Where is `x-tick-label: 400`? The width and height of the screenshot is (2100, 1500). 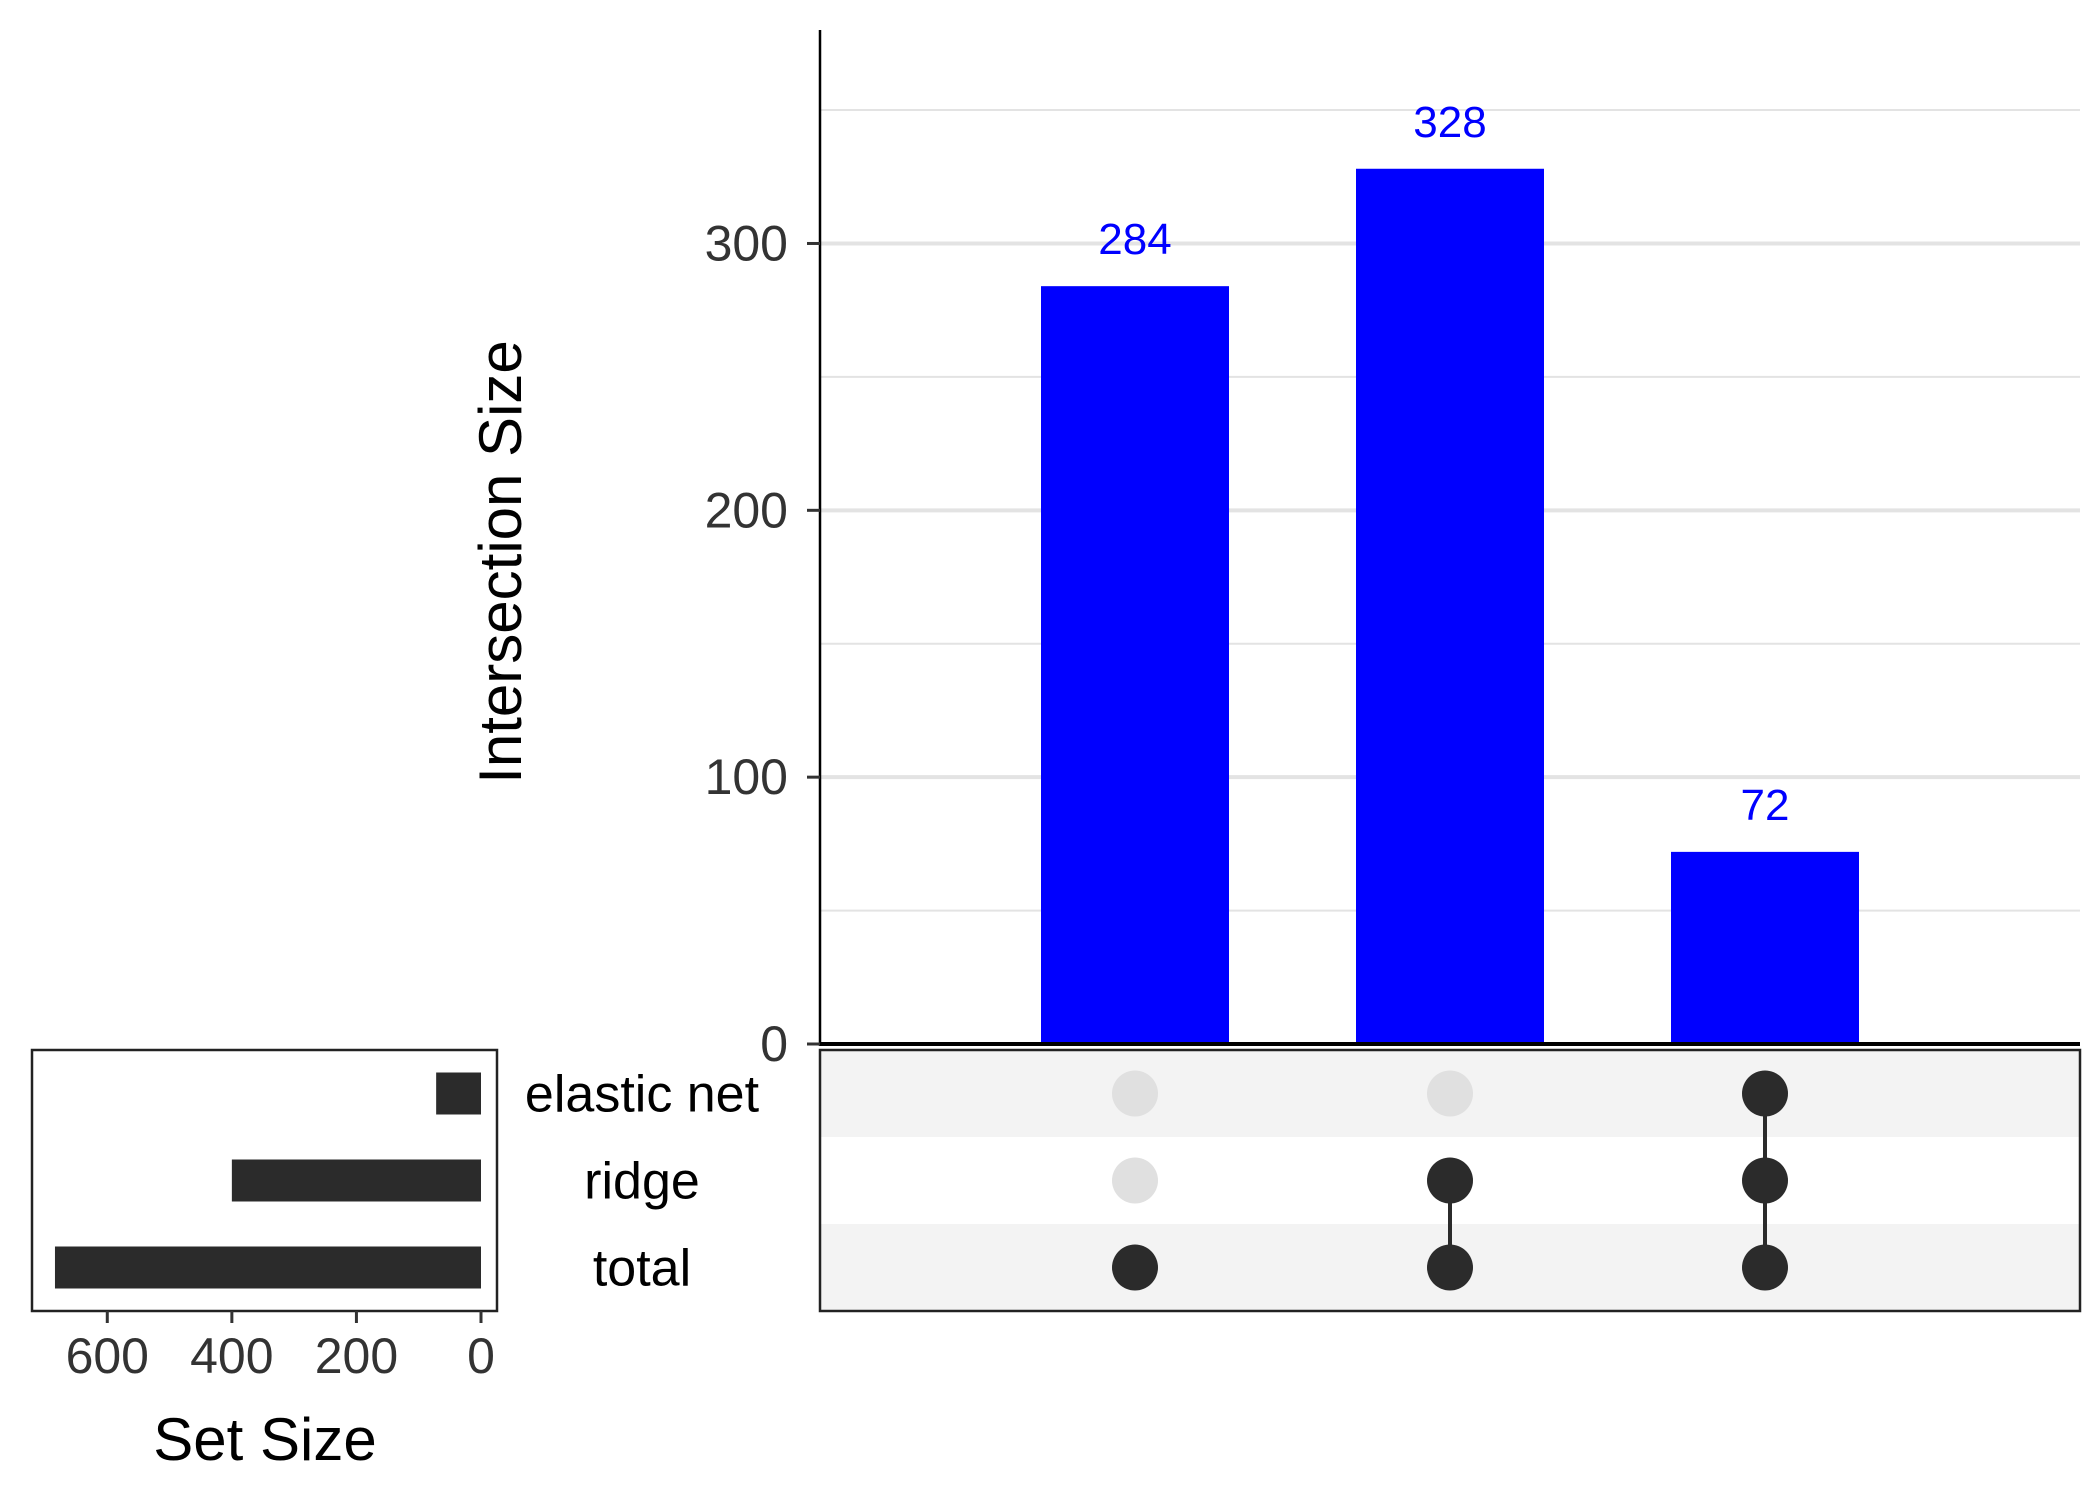 x-tick-label: 400 is located at coordinates (231, 1356).